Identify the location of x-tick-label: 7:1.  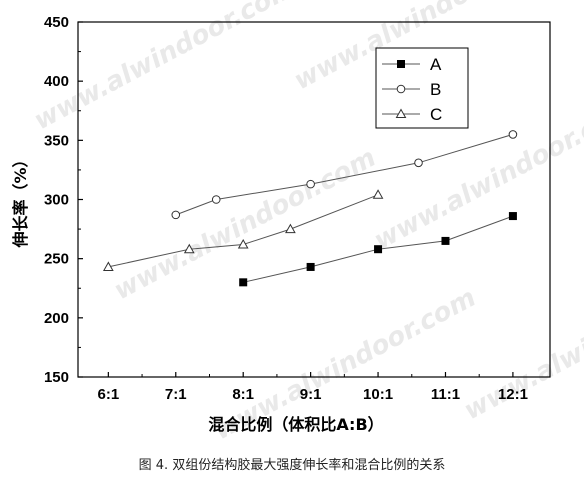
(176, 394).